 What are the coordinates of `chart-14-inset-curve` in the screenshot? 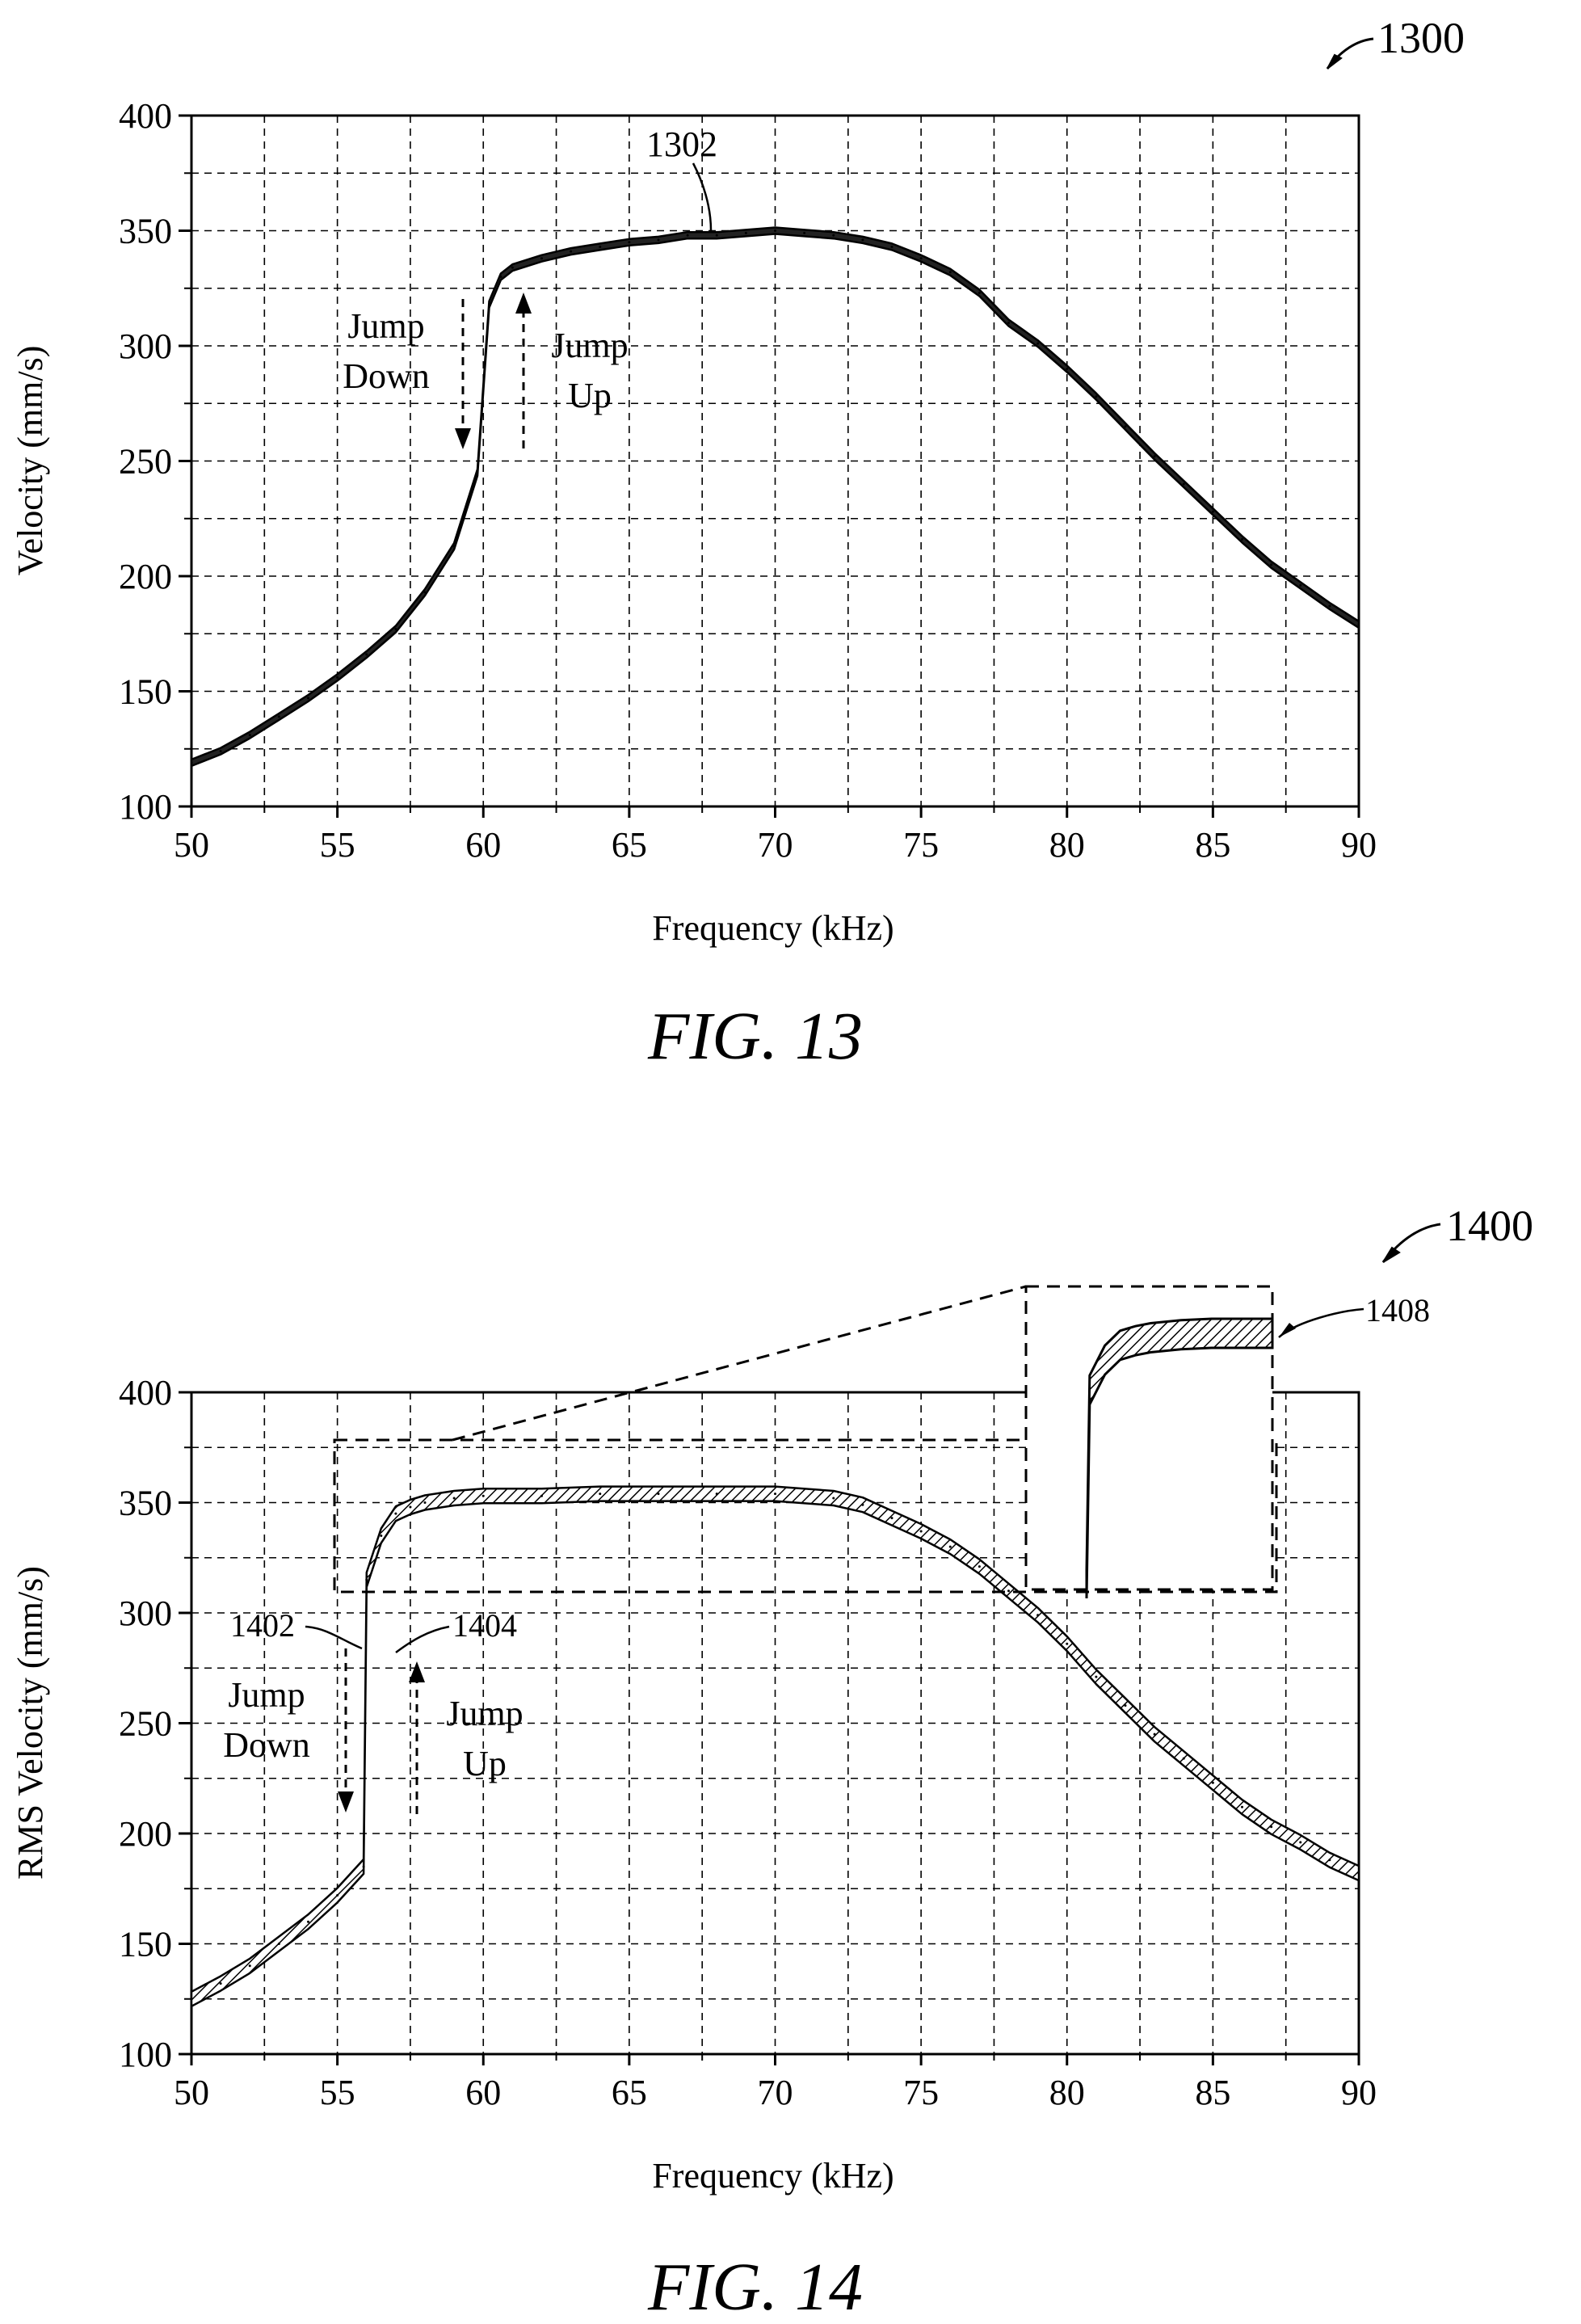 It's located at (1179, 1458).